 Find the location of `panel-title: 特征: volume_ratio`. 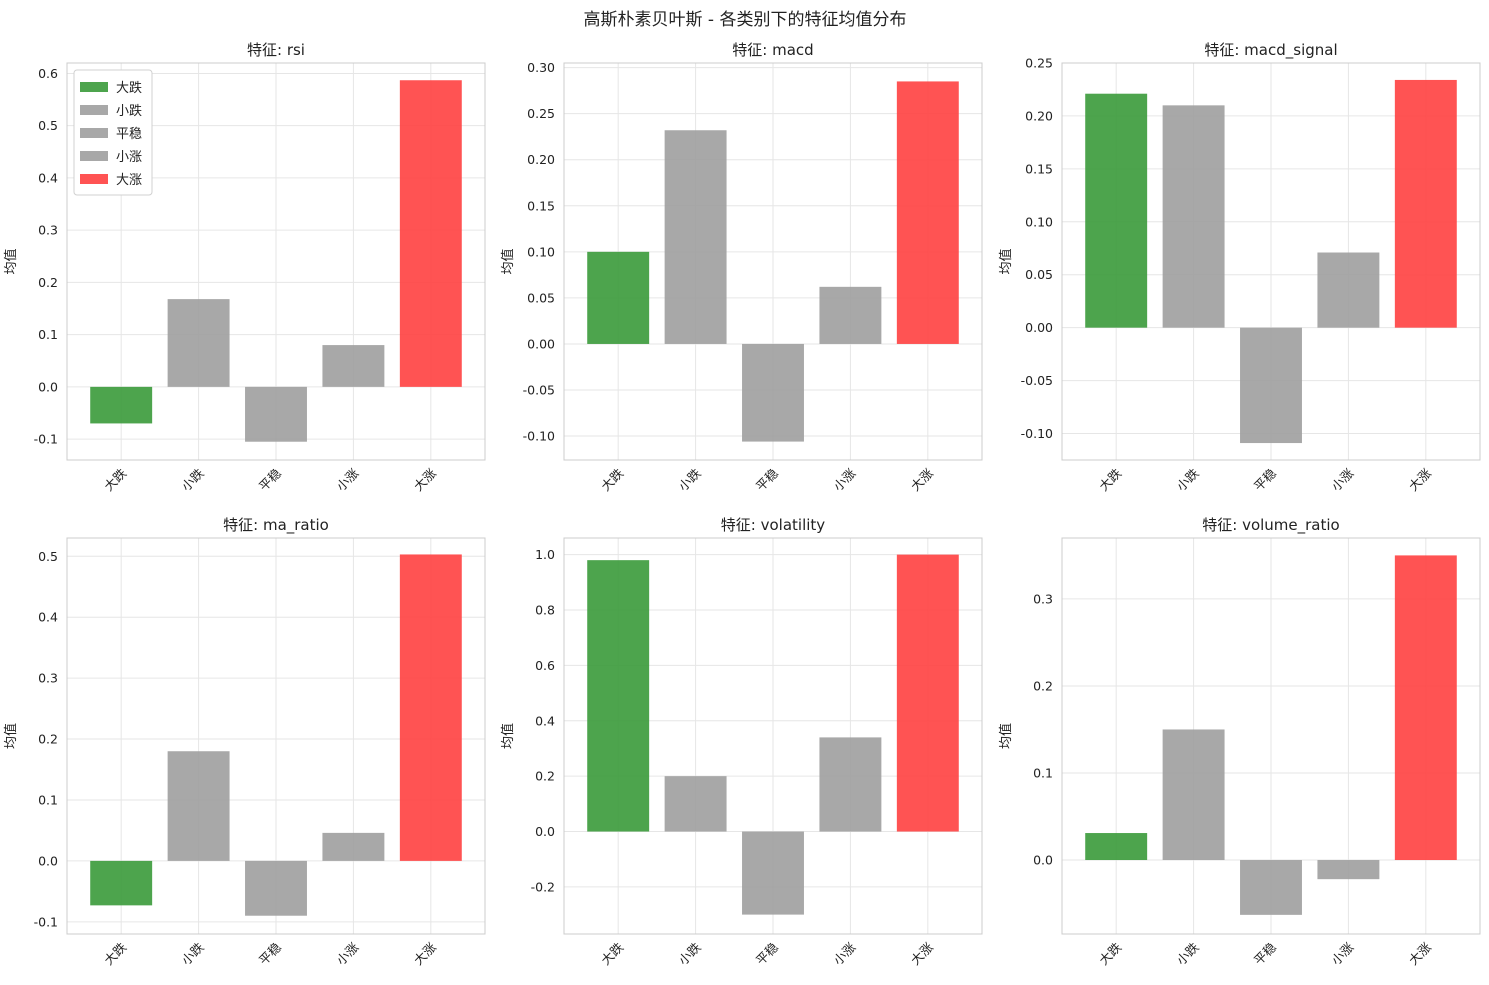

panel-title: 特征: volume_ratio is located at coordinates (1270, 525).